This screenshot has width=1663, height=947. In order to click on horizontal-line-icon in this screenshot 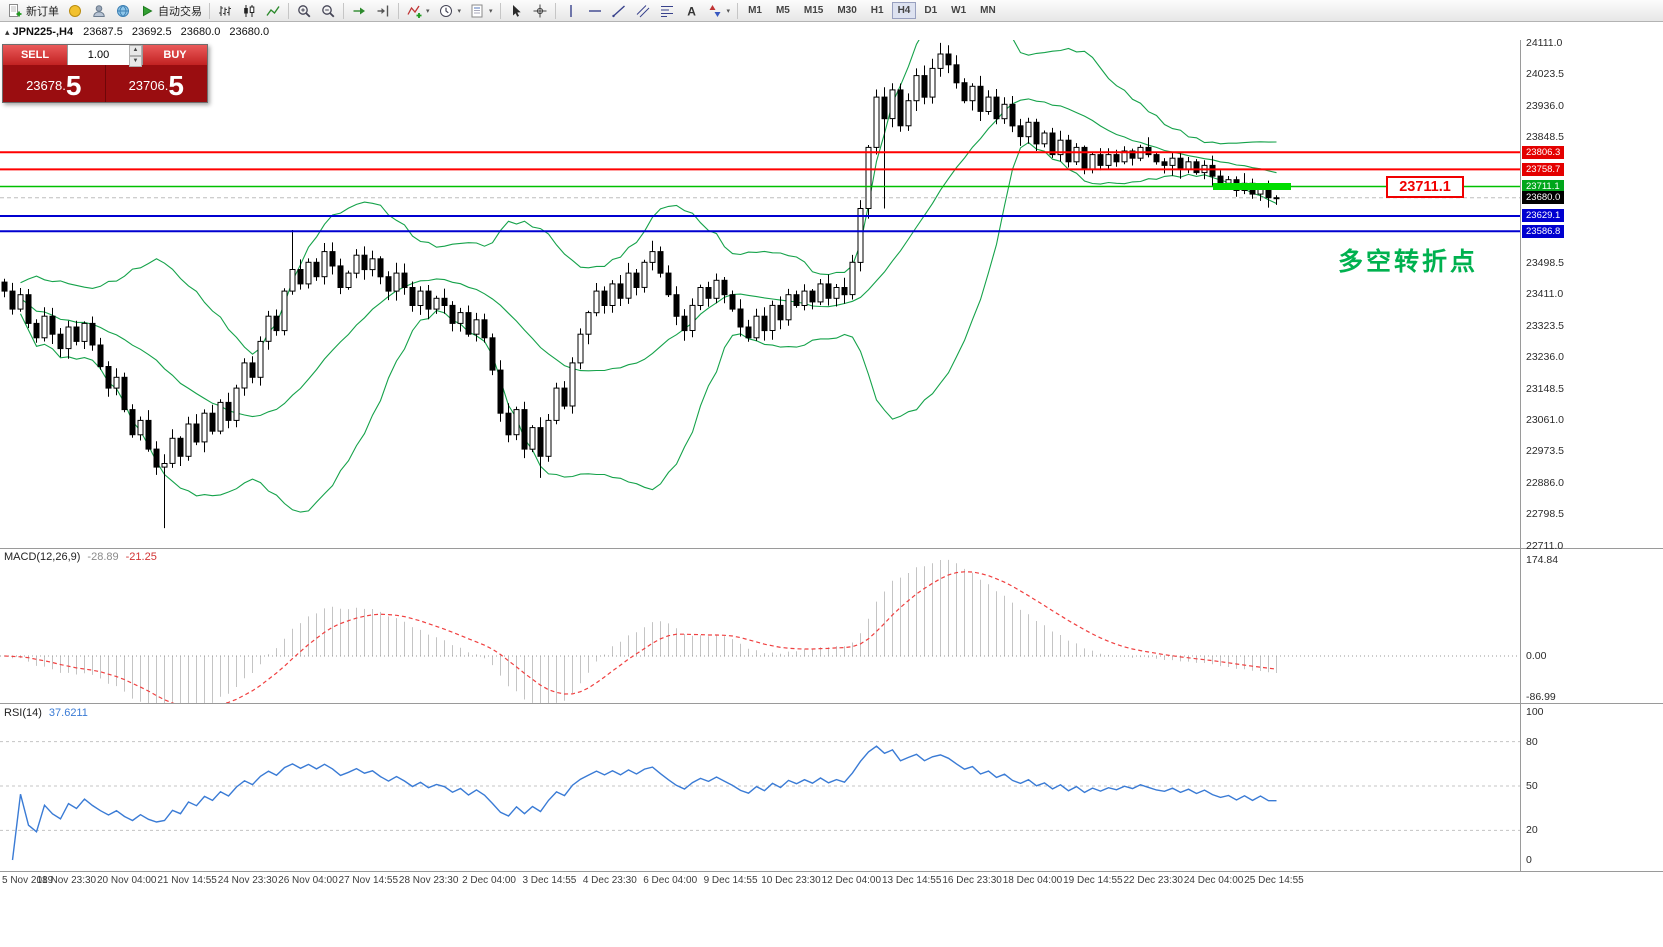, I will do `click(594, 10)`.